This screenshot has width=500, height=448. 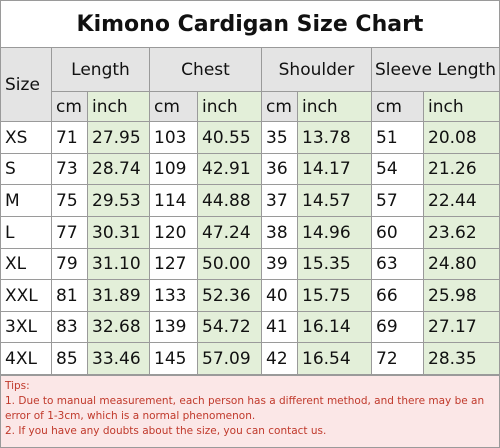 What do you see at coordinates (173, 264) in the screenshot?
I see `measure: 127` at bounding box center [173, 264].